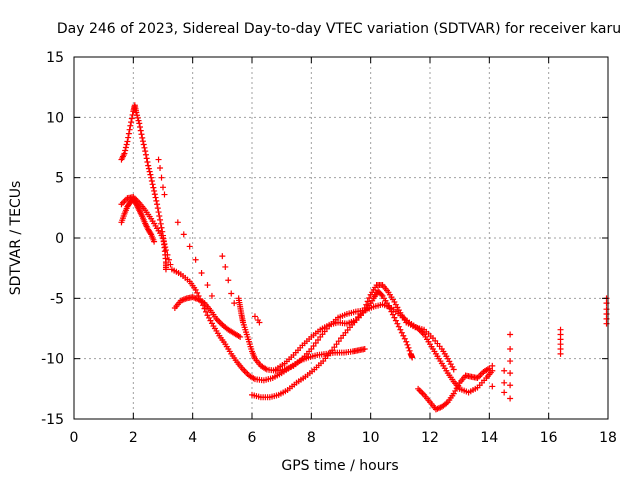 The image size is (640, 480). What do you see at coordinates (371, 438) in the screenshot?
I see `x-tick-label: 10` at bounding box center [371, 438].